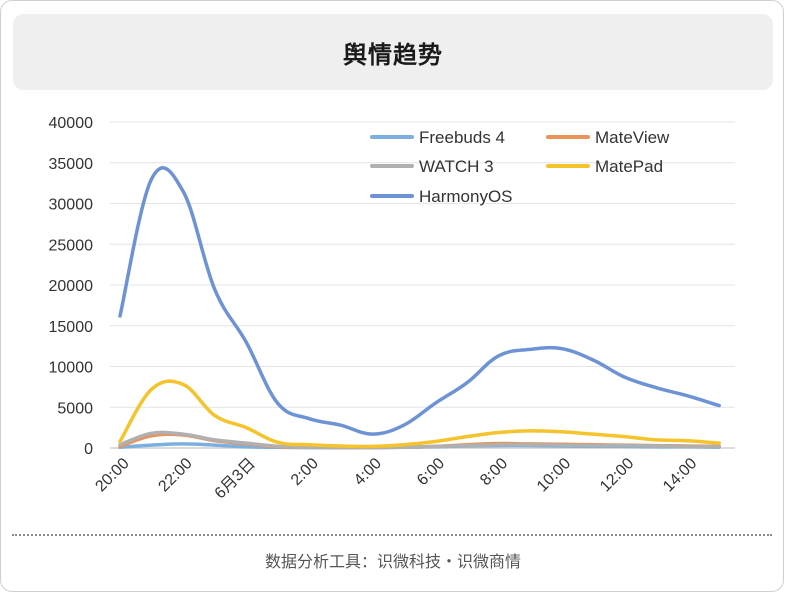 Image resolution: width=786 pixels, height=594 pixels. What do you see at coordinates (392, 561) in the screenshot?
I see `footer-credit: 数据分析工具：识微科技・识微商情` at bounding box center [392, 561].